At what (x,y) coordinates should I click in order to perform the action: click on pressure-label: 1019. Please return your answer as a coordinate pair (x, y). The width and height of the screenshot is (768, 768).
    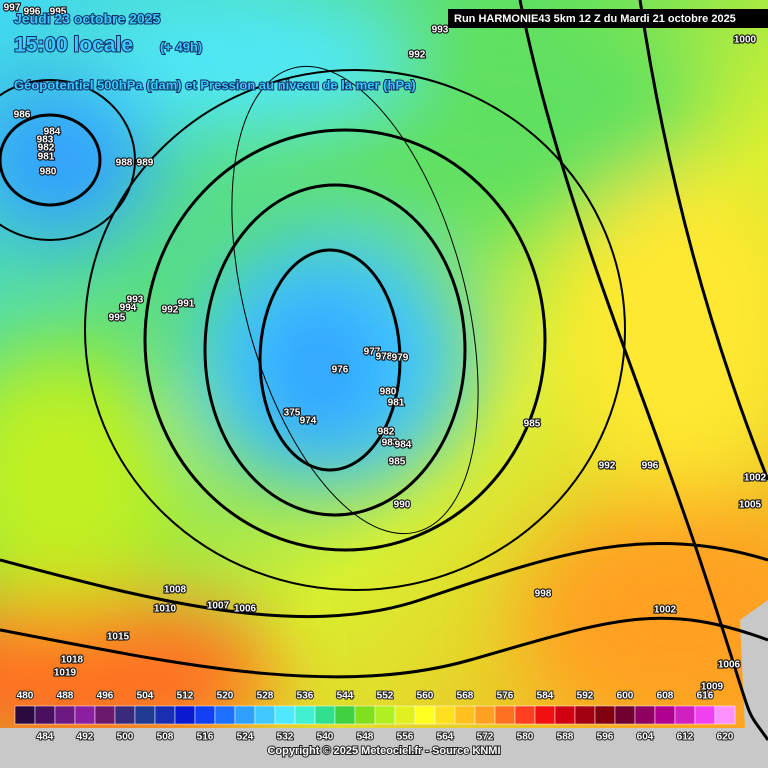
    Looking at the image, I should click on (65, 673).